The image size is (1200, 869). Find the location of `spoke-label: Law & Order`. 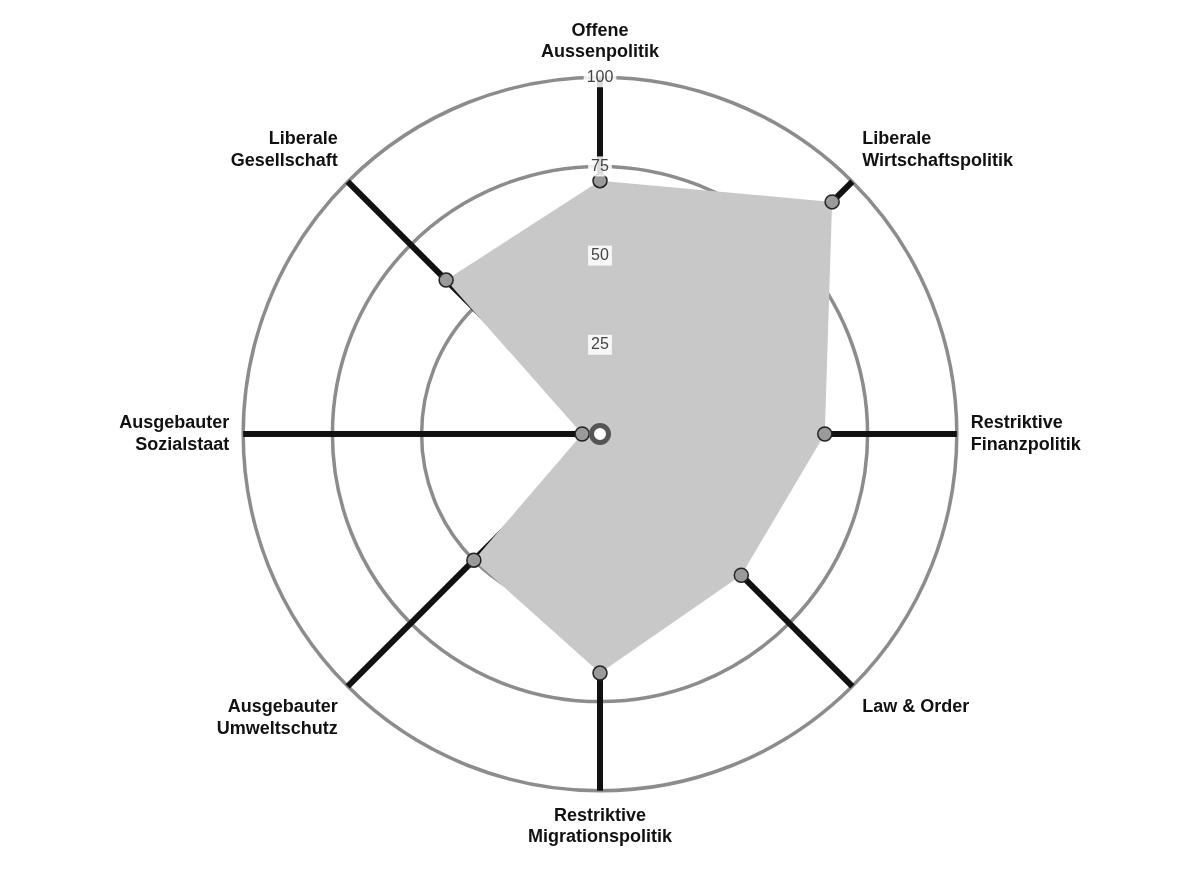

spoke-label: Law & Order is located at coordinates (916, 705).